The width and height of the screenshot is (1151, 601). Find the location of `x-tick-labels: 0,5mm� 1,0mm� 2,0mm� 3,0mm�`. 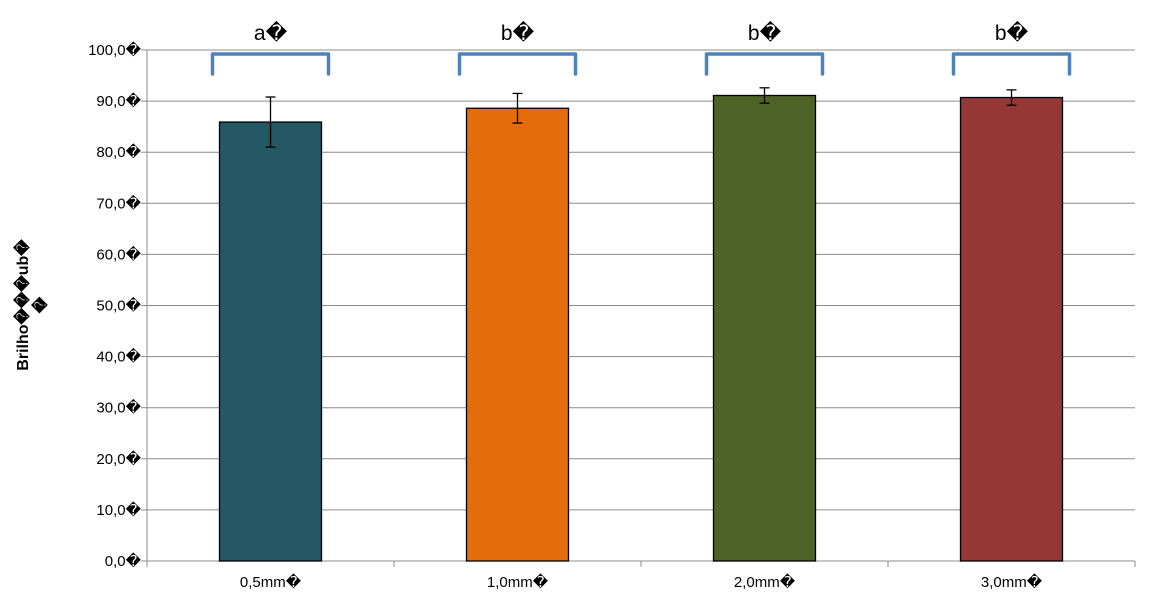

x-tick-labels: 0,5mm� 1,0mm� 2,0mm� 3,0mm� is located at coordinates (641, 582).